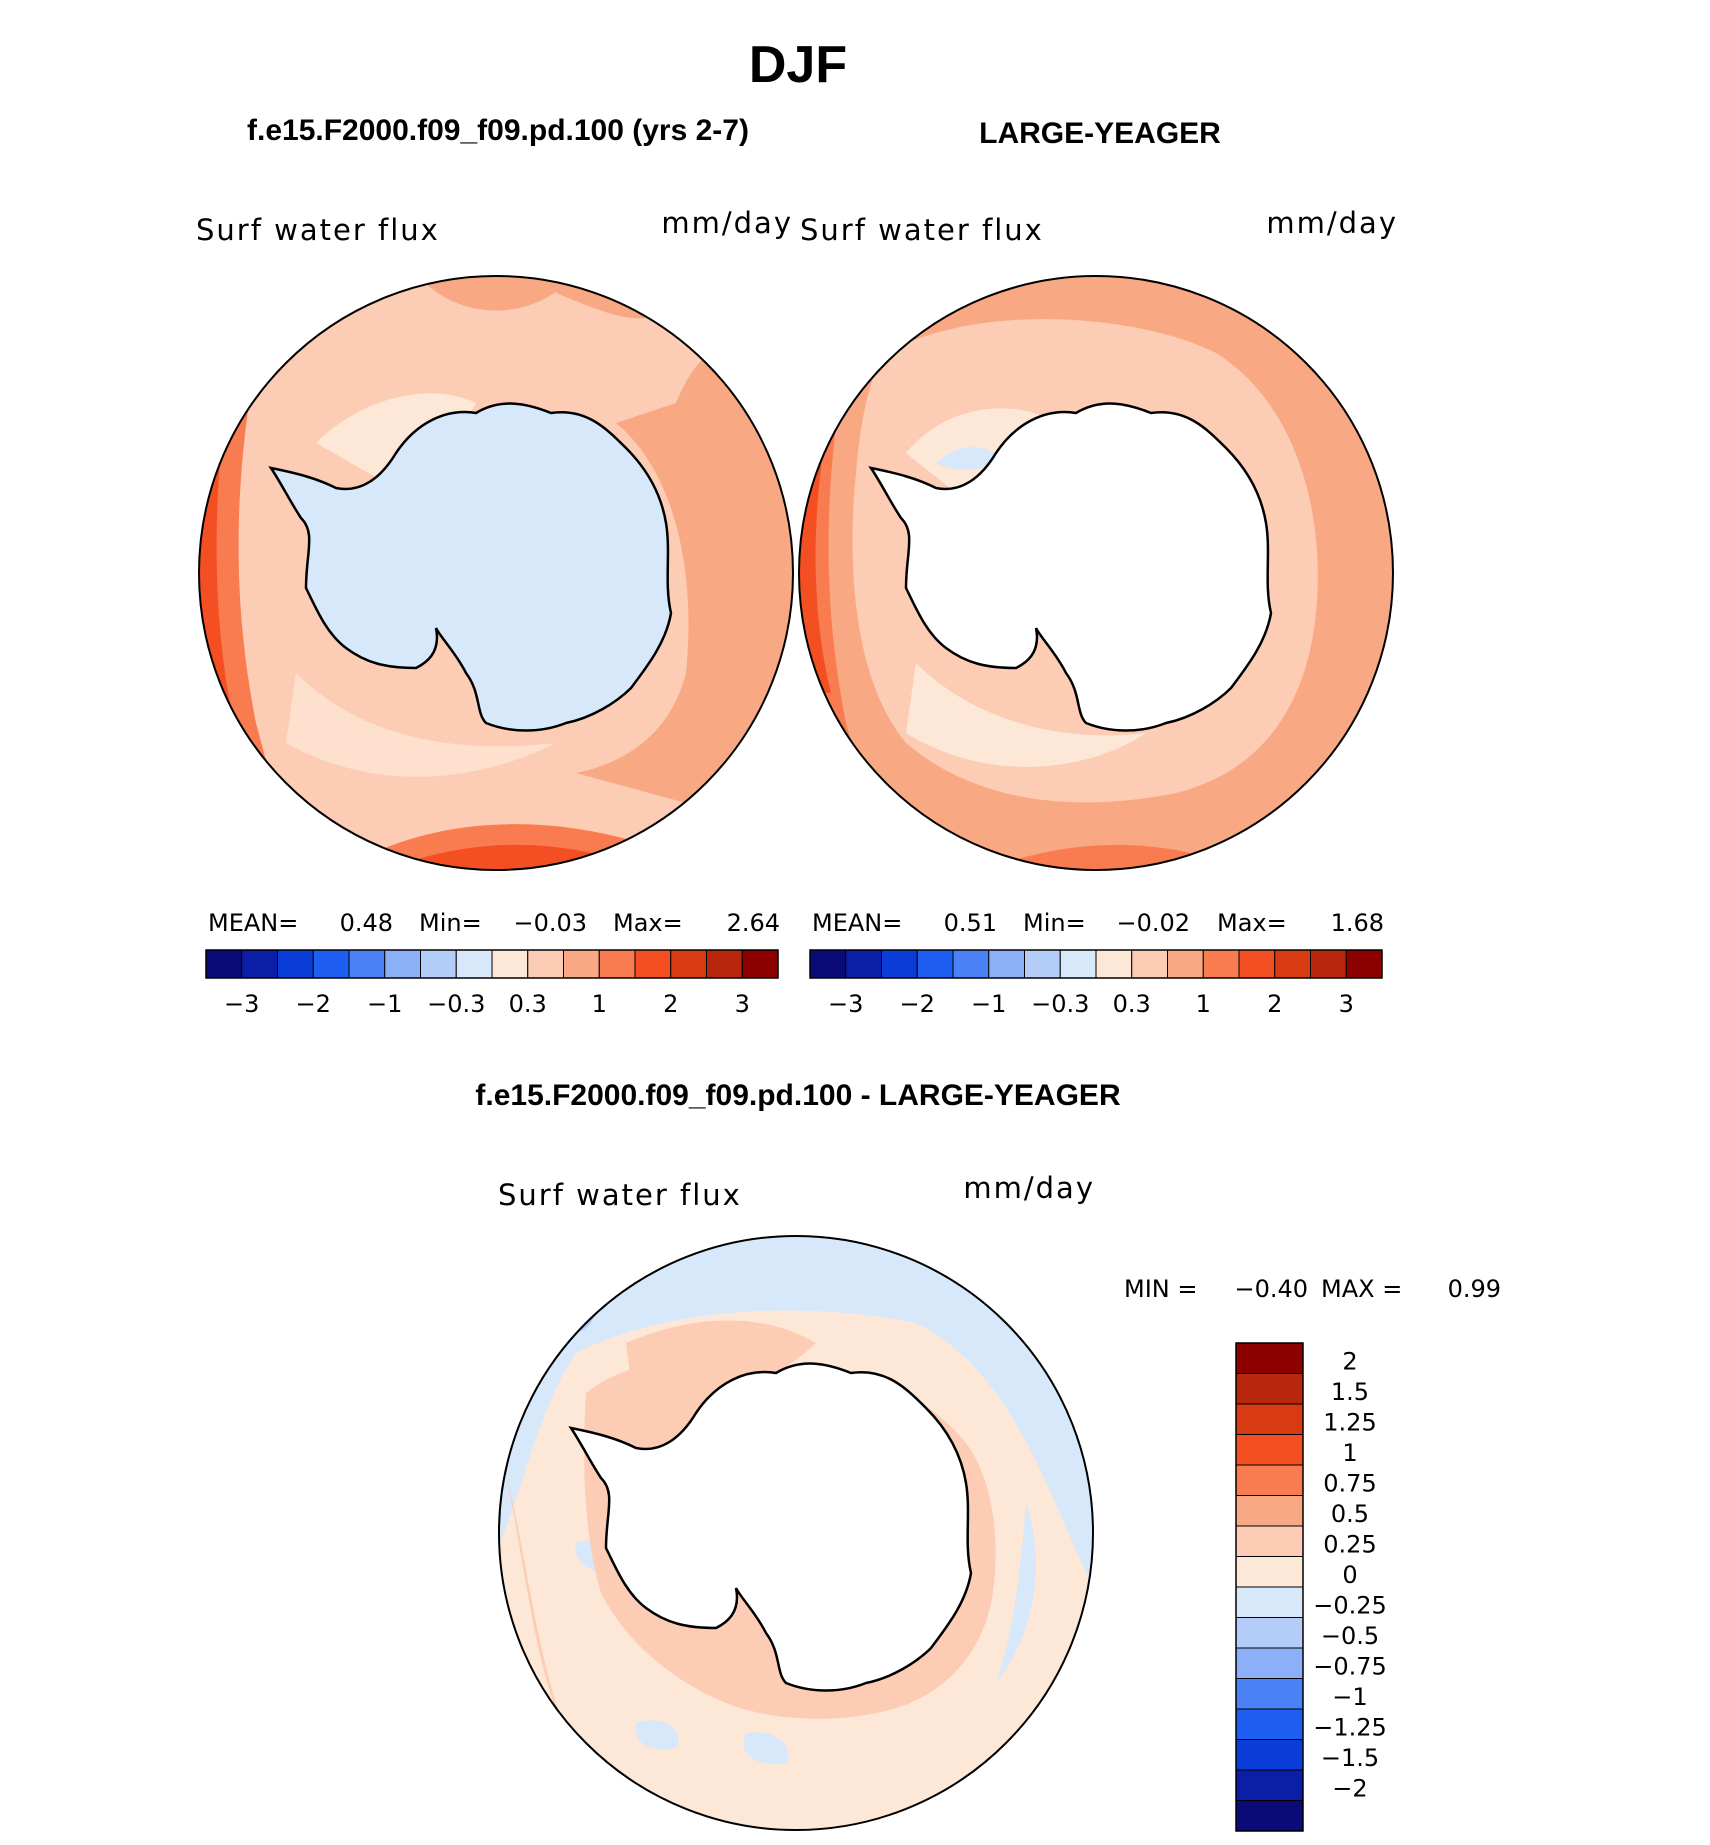  What do you see at coordinates (1349, 1453) in the screenshot?
I see `diff-colorbar-tick-label: 1` at bounding box center [1349, 1453].